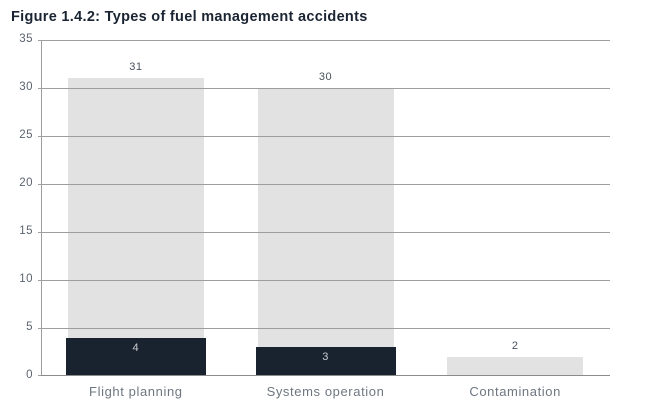  I want to click on bar-value-label-inside: 4, so click(136, 347).